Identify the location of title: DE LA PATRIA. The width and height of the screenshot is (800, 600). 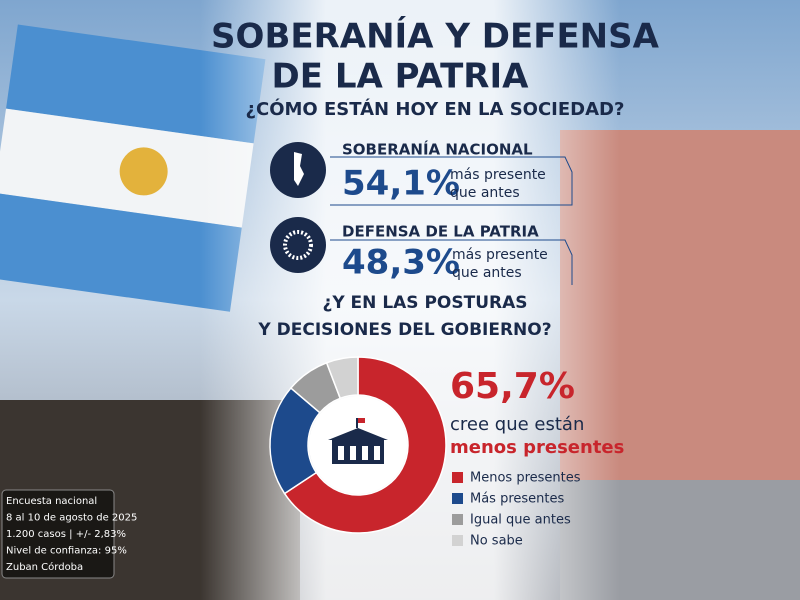
(401, 77).